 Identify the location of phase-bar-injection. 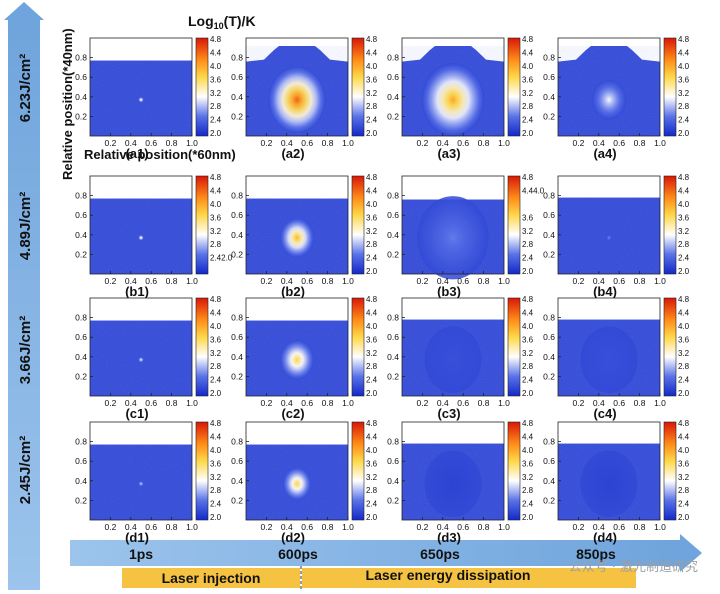
(211, 578).